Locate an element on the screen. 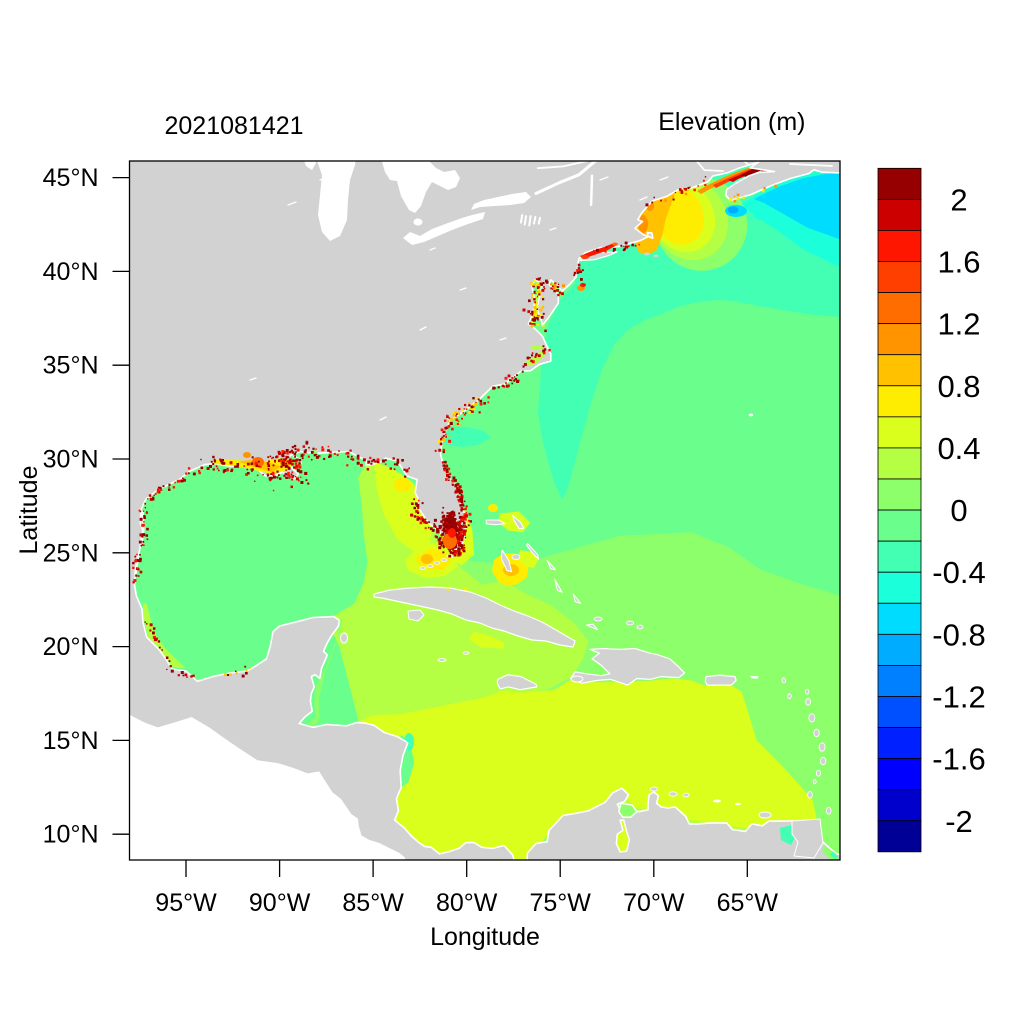 This screenshot has height=1024, width=1024. svg-text: -1.6 is located at coordinates (958, 759).